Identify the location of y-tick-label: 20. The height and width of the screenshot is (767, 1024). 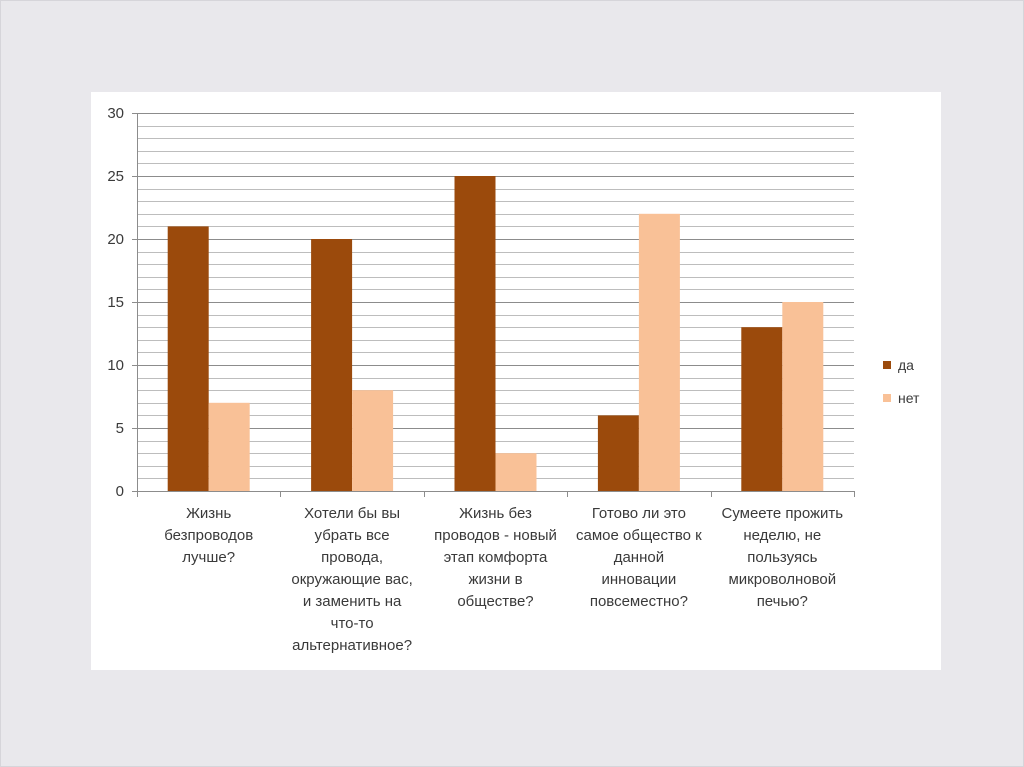
(115, 239).